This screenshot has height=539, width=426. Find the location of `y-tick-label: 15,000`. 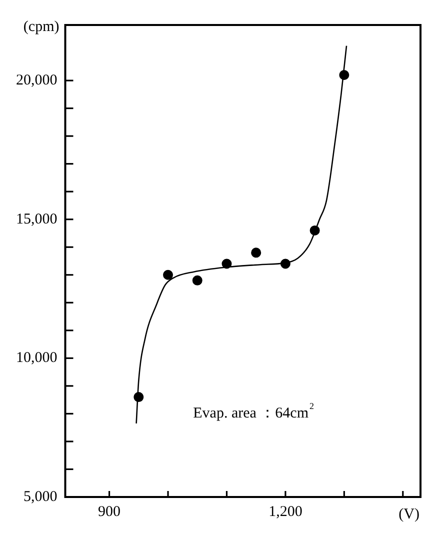

y-tick-label: 15,000 is located at coordinates (37, 219).